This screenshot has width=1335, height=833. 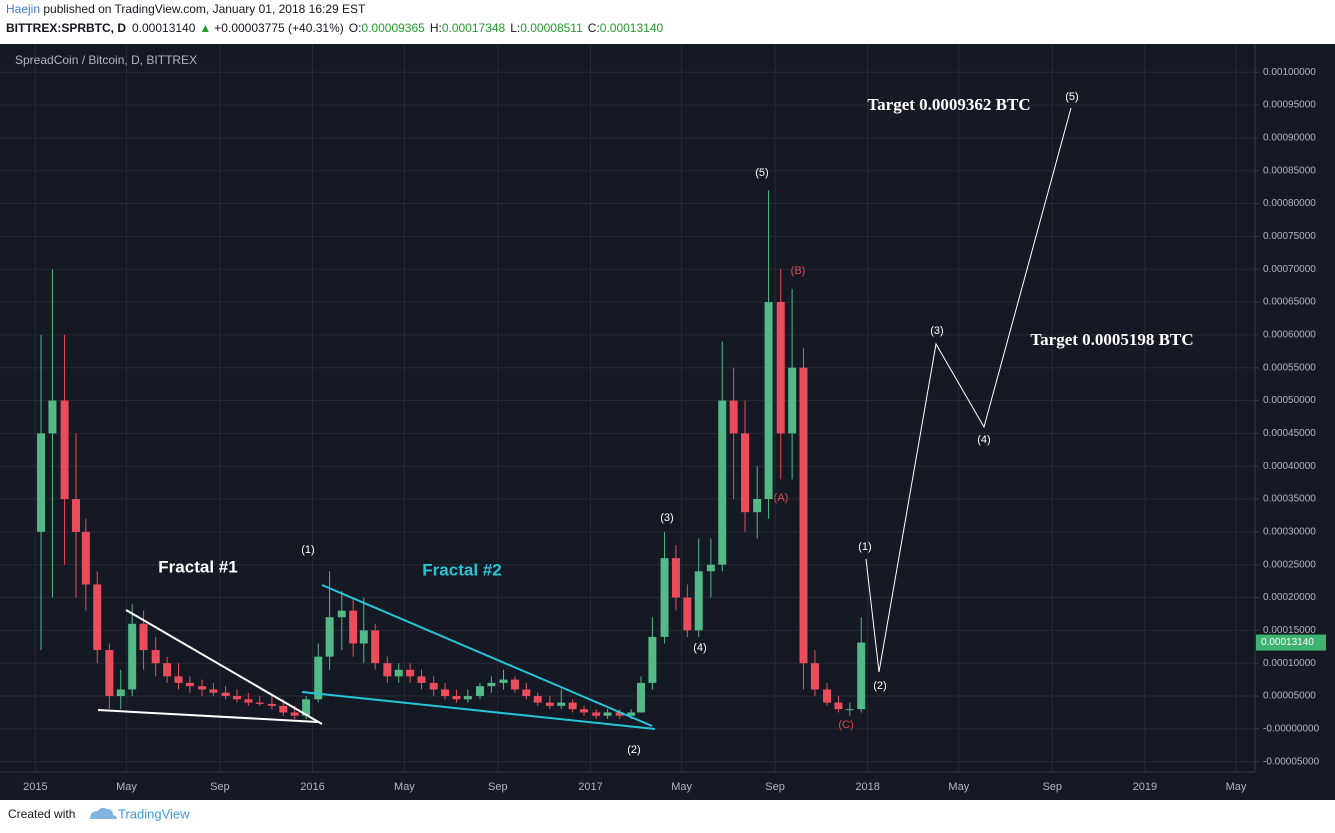 I want to click on wave-label: (5), so click(x=1071, y=97).